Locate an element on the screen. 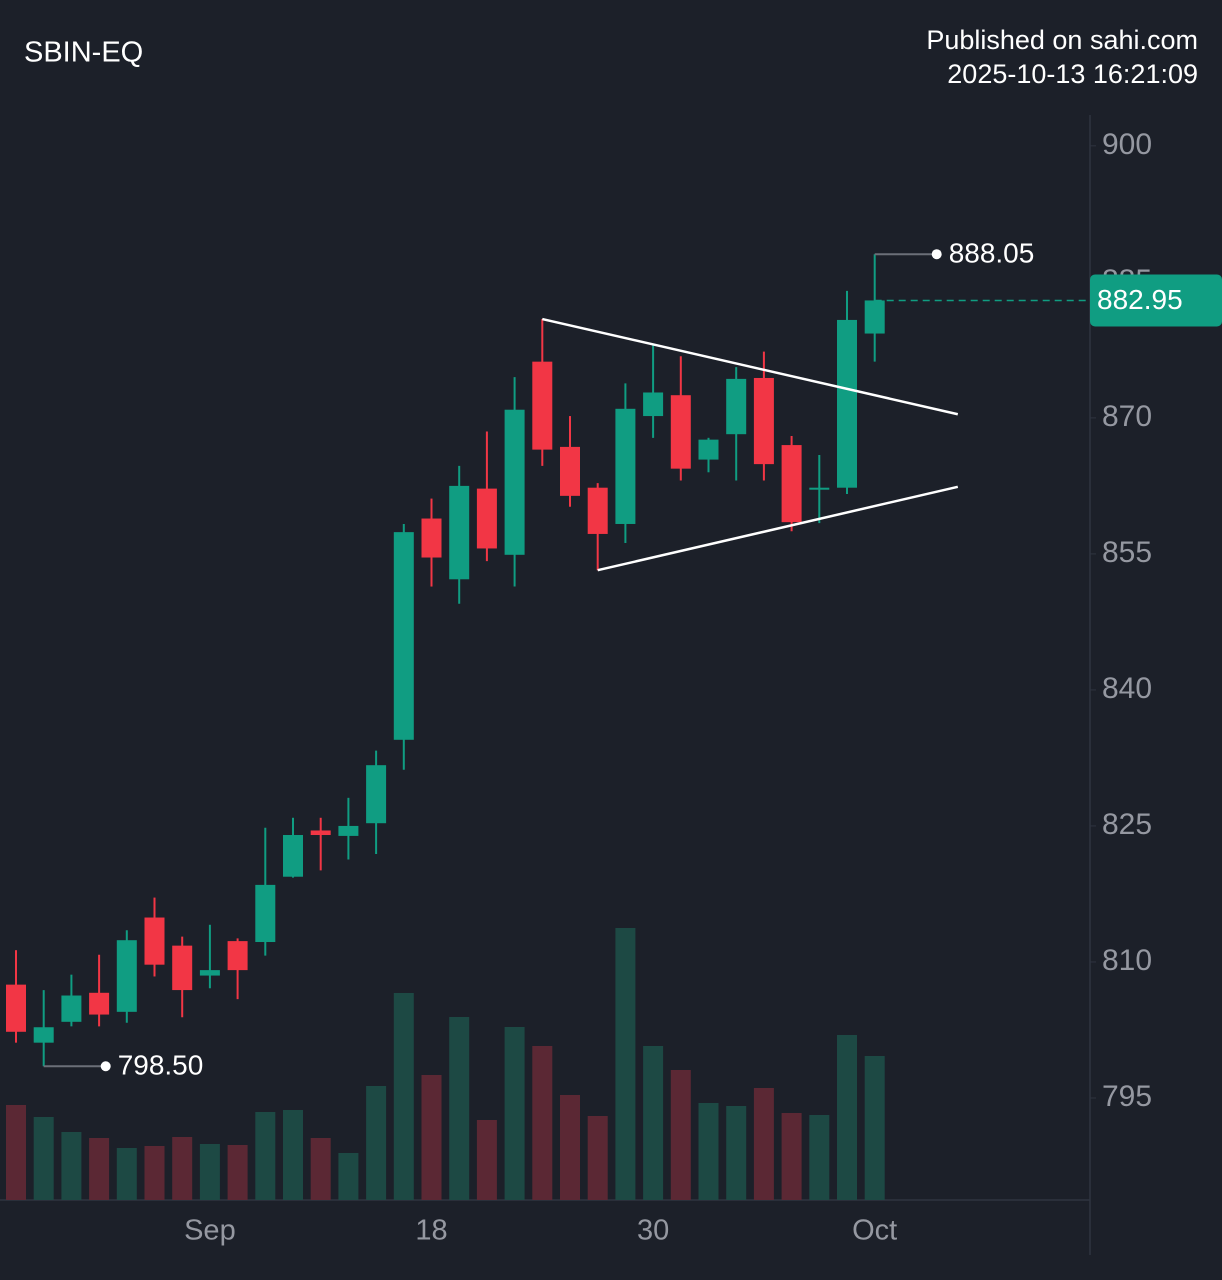 The image size is (1222, 1280). y-tick-label: 900 is located at coordinates (1127, 144).